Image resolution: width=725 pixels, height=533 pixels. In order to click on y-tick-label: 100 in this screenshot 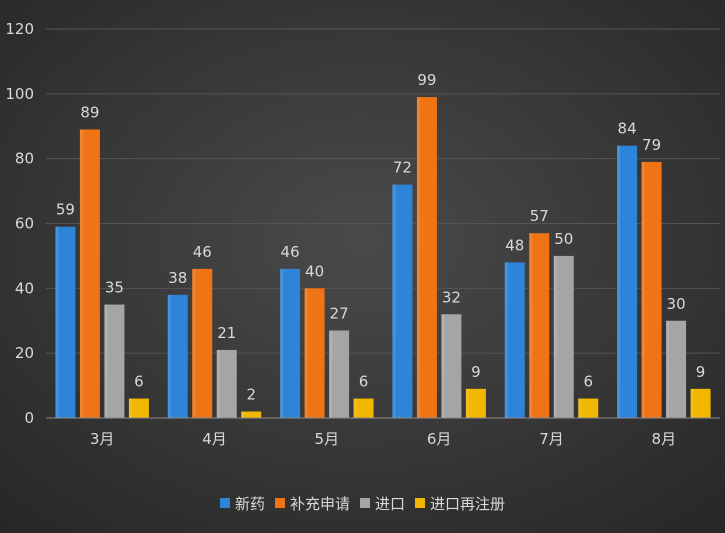, I will do `click(19, 94)`.